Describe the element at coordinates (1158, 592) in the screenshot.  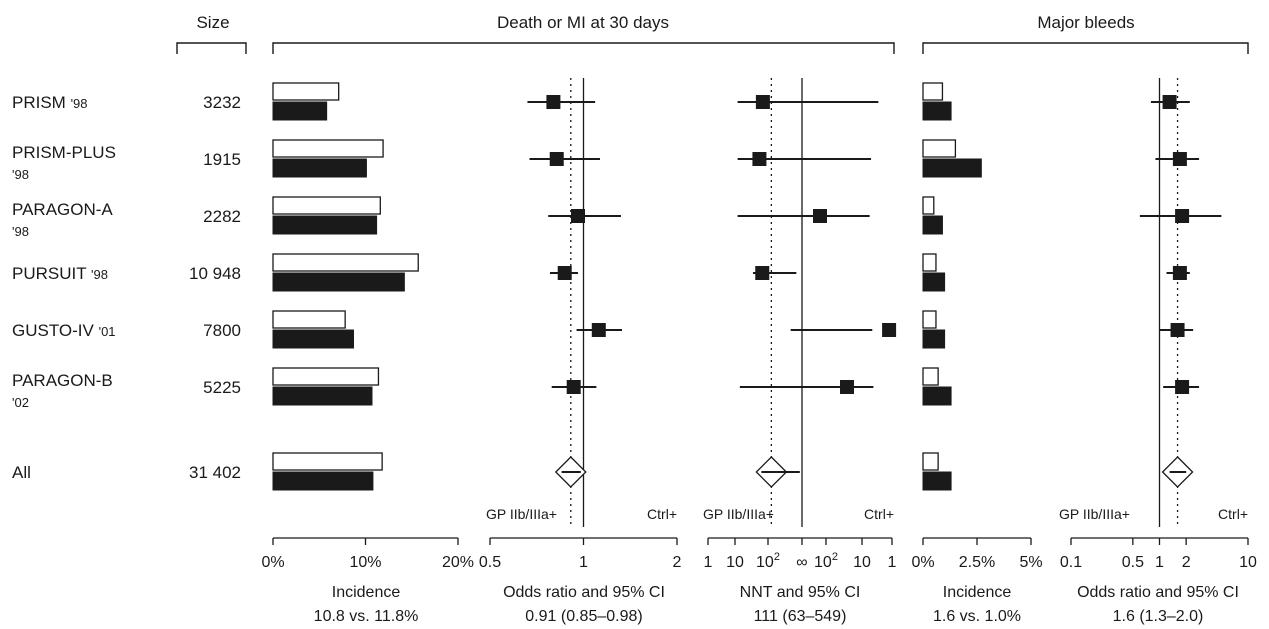
I see `bleed-or-axis-label: Odds ratio and 95% CI` at that location.